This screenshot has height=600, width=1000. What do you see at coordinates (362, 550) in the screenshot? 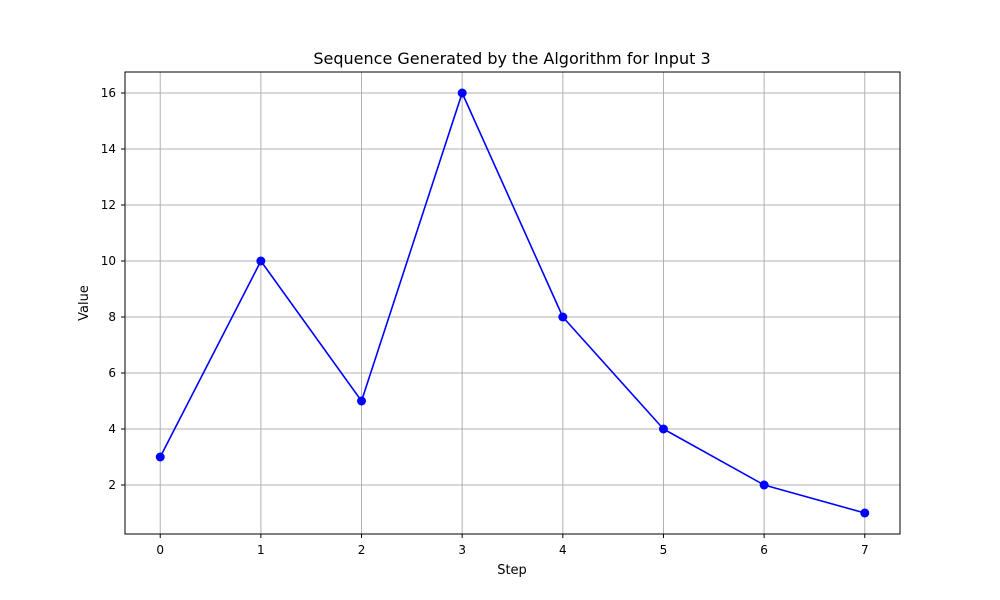
I see `x-tick-label: 2` at bounding box center [362, 550].